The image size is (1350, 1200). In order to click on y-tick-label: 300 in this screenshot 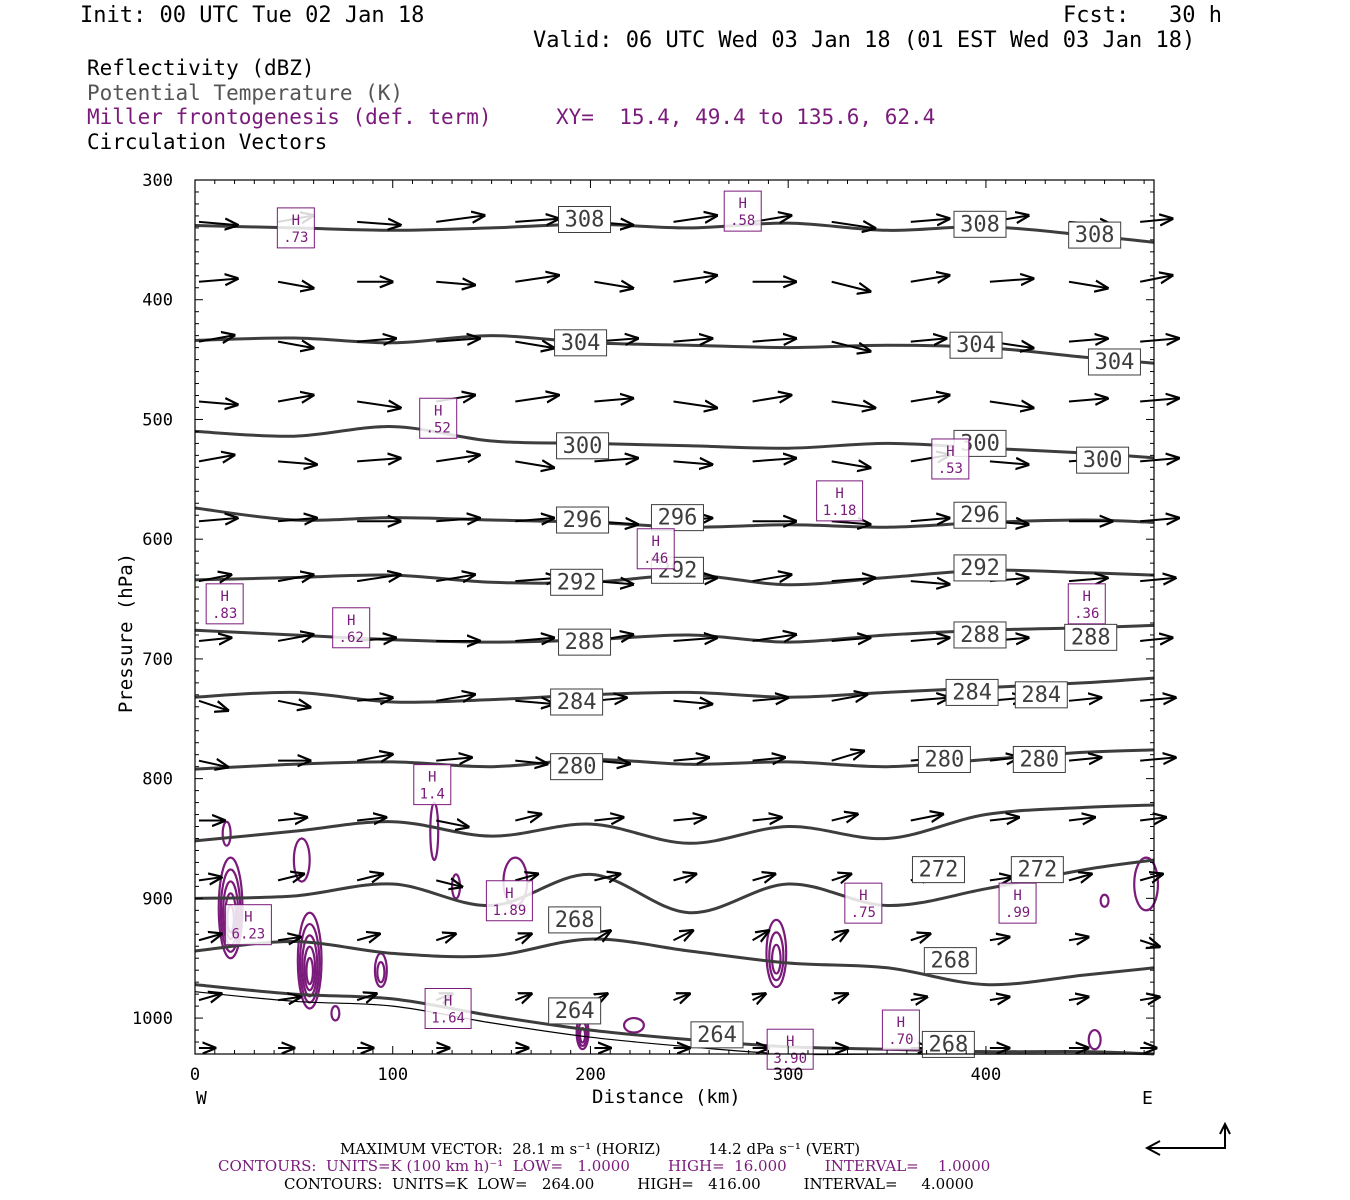, I will do `click(157, 181)`.